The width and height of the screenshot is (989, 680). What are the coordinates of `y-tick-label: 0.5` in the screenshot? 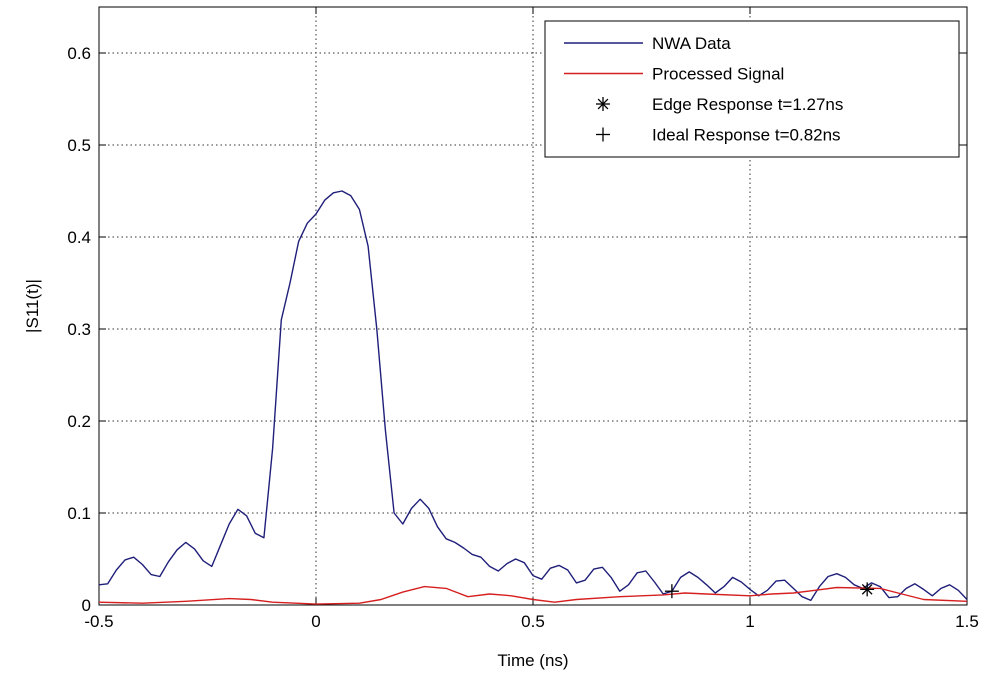 It's located at (79, 145).